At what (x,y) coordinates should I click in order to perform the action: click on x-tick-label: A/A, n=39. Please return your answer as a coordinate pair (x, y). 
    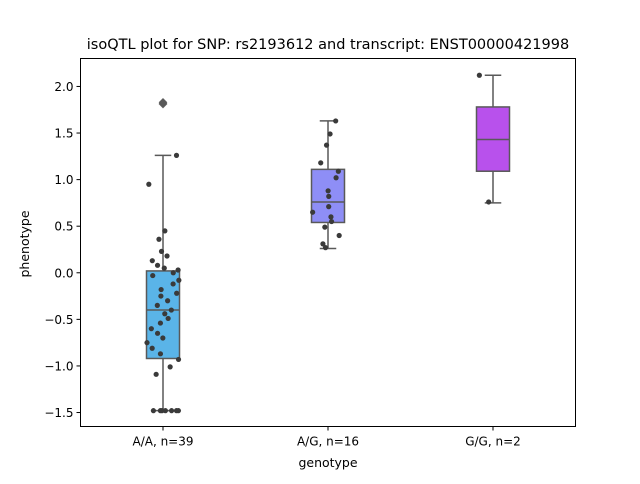
    Looking at the image, I should click on (162, 442).